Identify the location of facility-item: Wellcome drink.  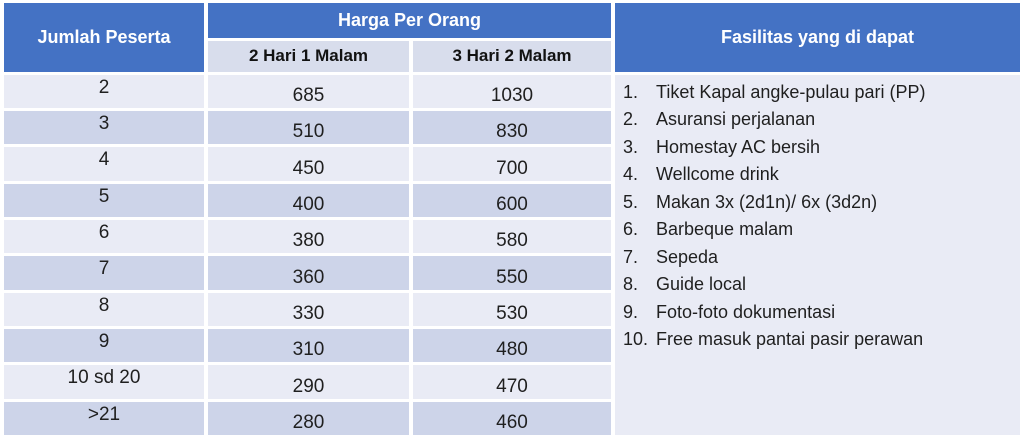
(717, 174).